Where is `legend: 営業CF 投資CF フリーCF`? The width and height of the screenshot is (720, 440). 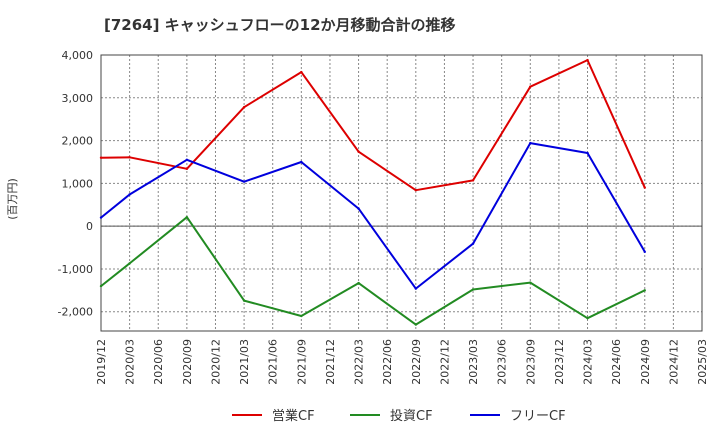 legend: 営業CF 投資CF フリーCF is located at coordinates (399, 416).